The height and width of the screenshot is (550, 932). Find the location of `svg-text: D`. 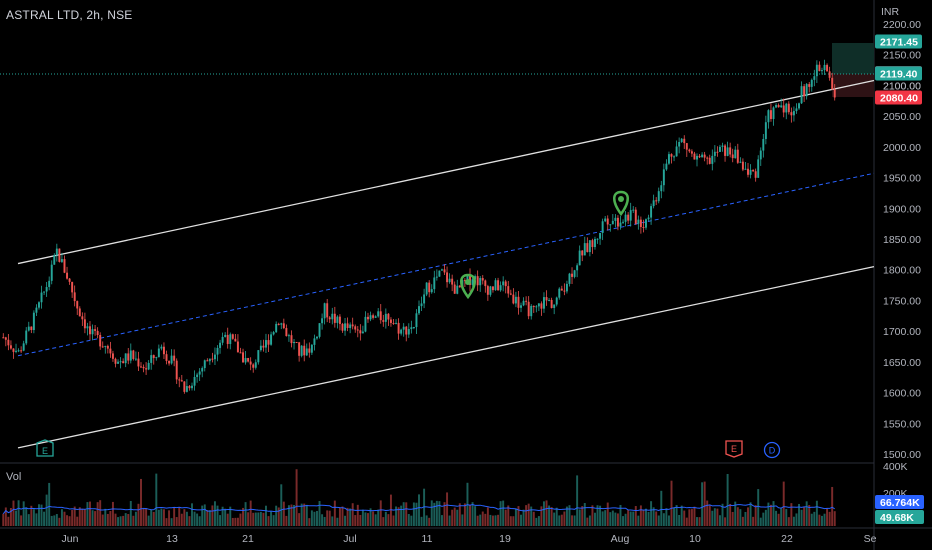

svg-text: D is located at coordinates (772, 451).